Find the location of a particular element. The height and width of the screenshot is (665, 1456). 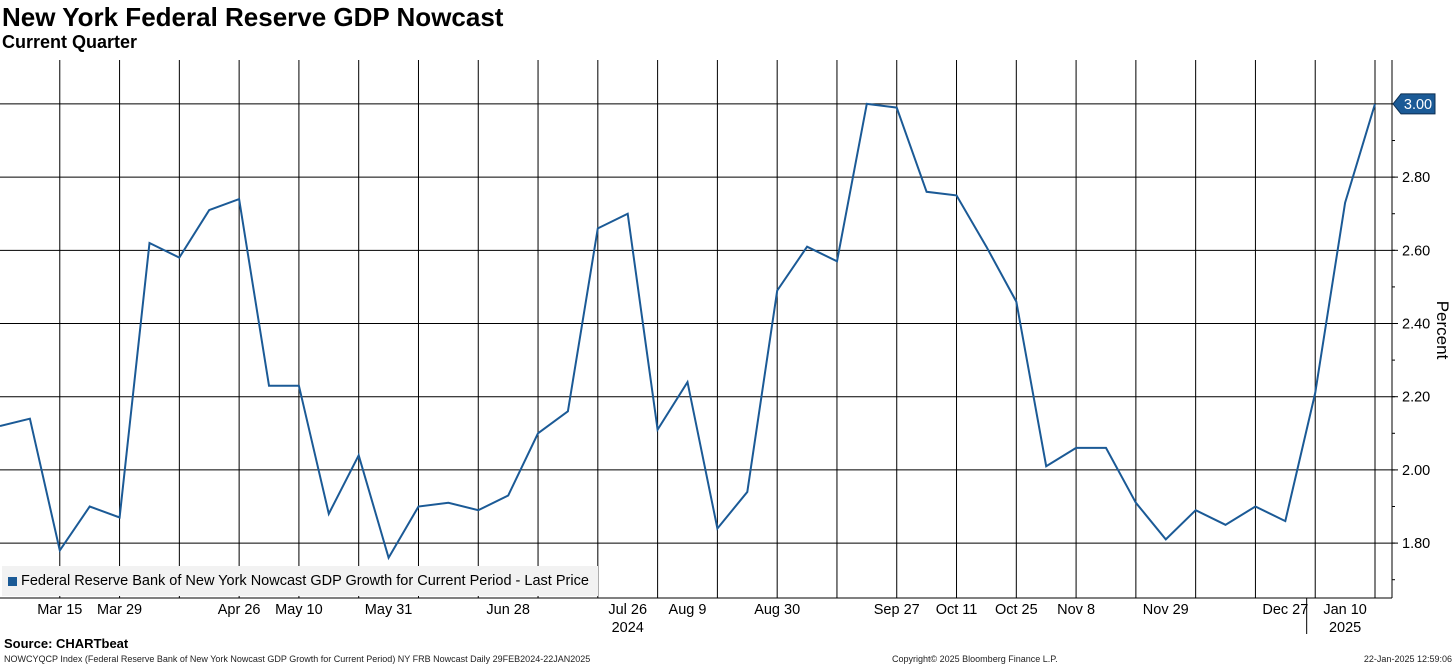

footer-copyright: Copyright© 2025 Bloomberg Finance L.P. is located at coordinates (975, 659).